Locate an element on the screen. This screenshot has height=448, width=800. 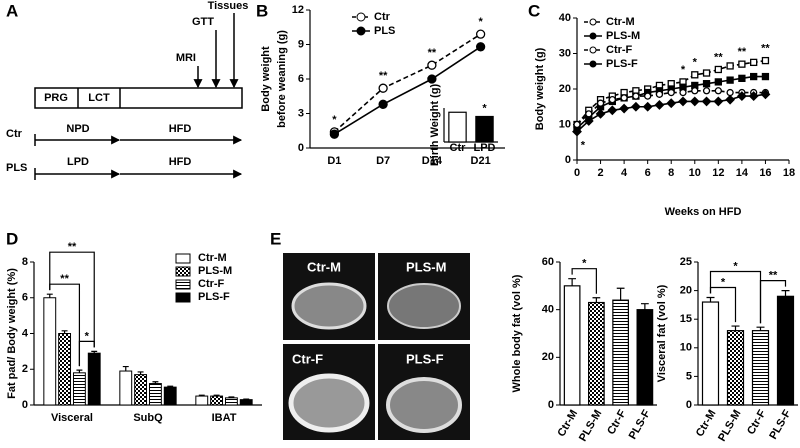
x-tick-label: 12 is located at coordinates (718, 173).